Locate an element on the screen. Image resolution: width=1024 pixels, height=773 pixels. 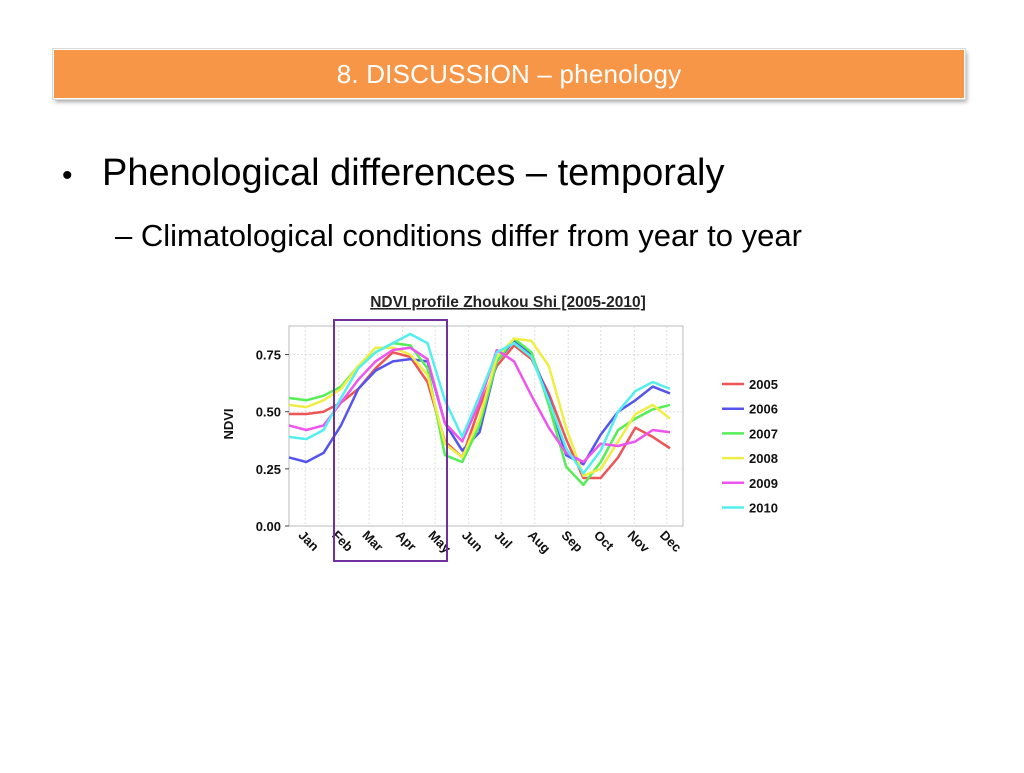
legend-label-2006: 2006 is located at coordinates (763, 409).